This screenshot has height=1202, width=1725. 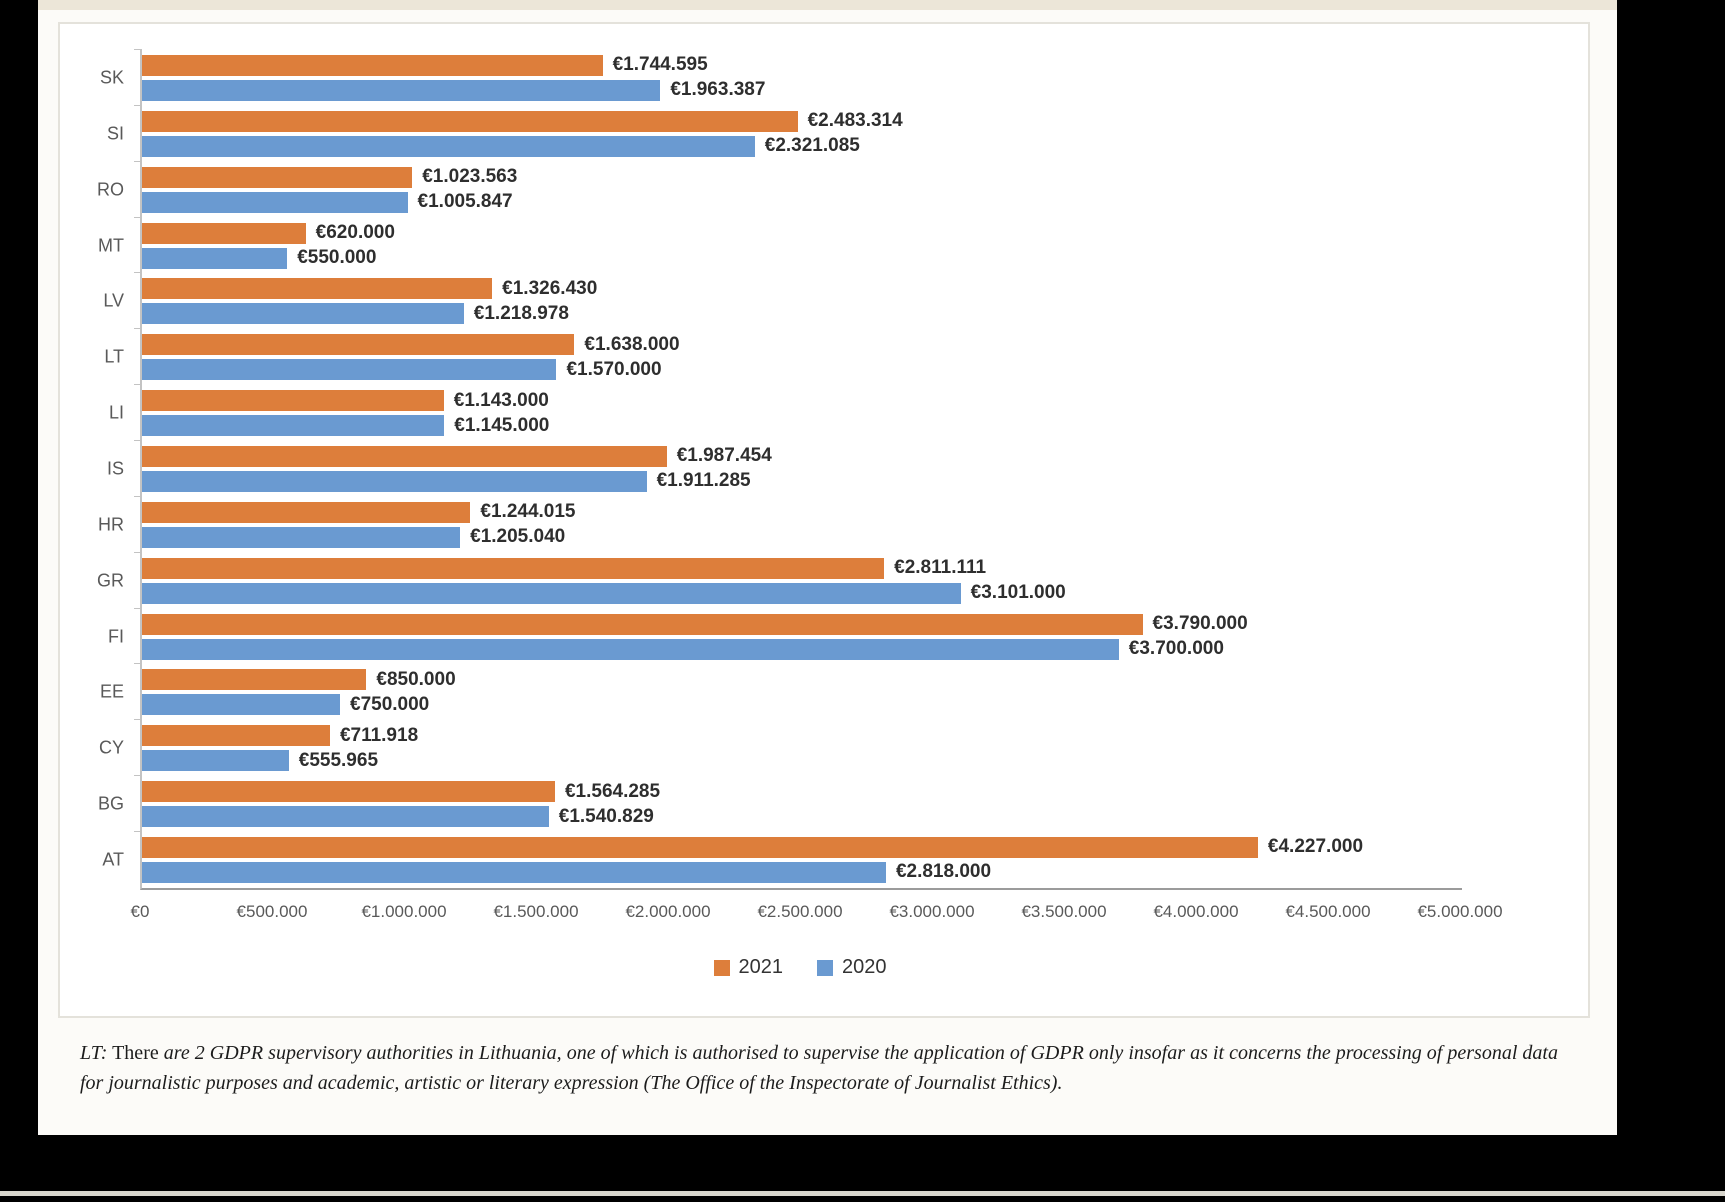 I want to click on category-label: MT, so click(x=111, y=245).